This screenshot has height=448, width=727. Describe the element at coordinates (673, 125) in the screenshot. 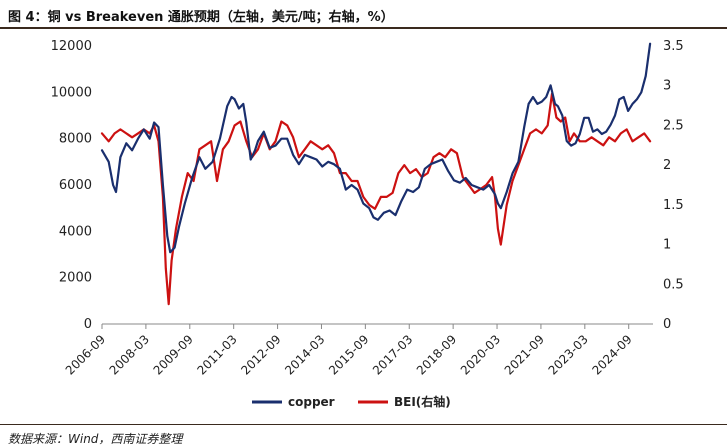

I see `right-tick-label: 2.5` at that location.